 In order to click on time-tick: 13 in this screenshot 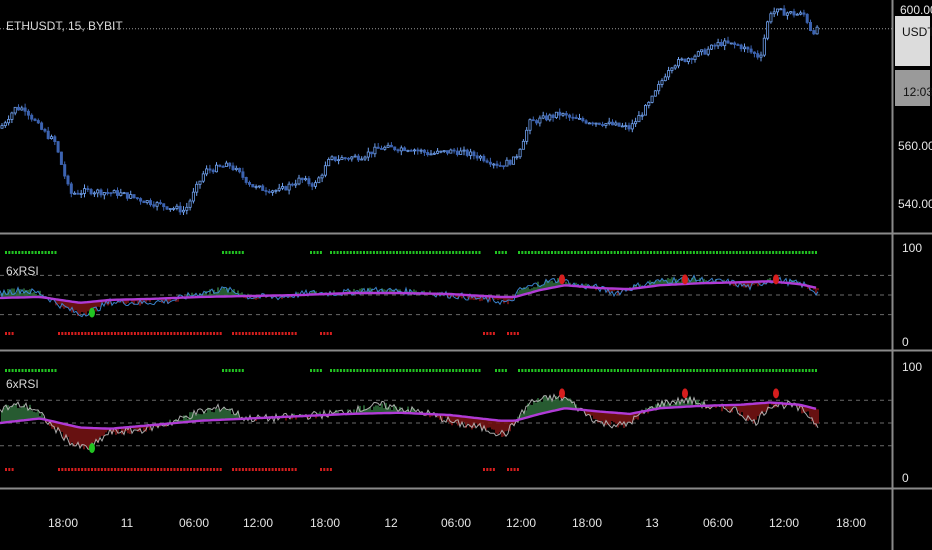, I will do `click(652, 523)`.